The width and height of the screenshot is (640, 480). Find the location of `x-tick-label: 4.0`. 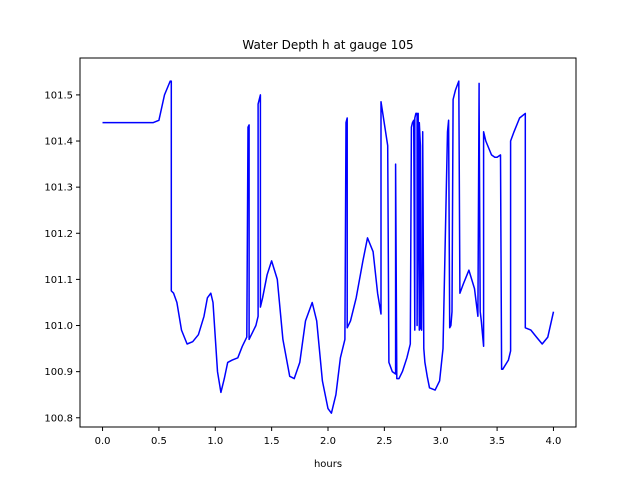

x-tick-label: 4.0 is located at coordinates (554, 441).